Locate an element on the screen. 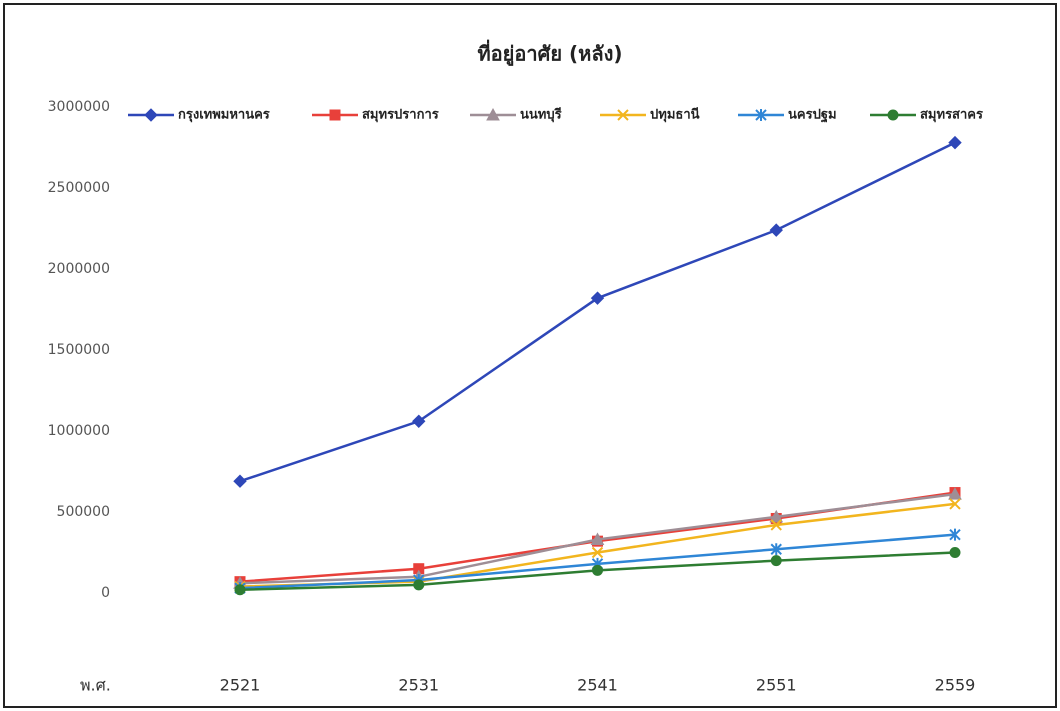  legend-label: นนทบุรี is located at coordinates (541, 115).